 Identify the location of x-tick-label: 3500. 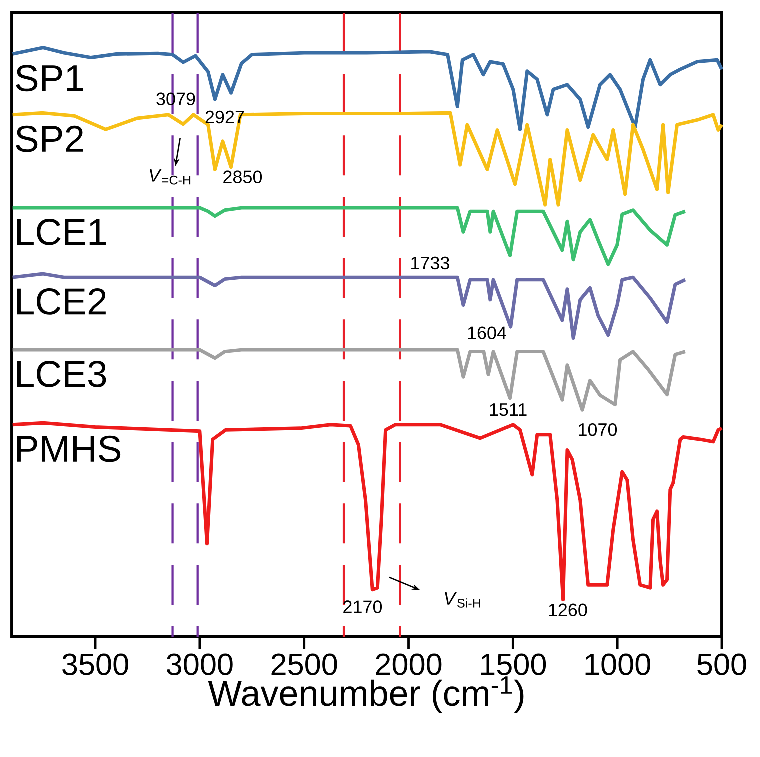
(95, 665).